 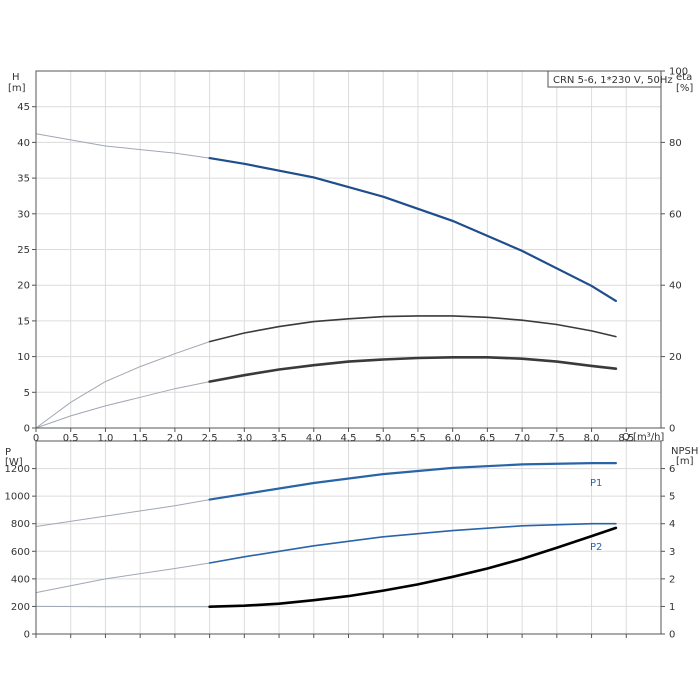 What do you see at coordinates (613, 80) in the screenshot?
I see `chart-title: CRN 5-6, 1*230 V, 50Hz` at bounding box center [613, 80].